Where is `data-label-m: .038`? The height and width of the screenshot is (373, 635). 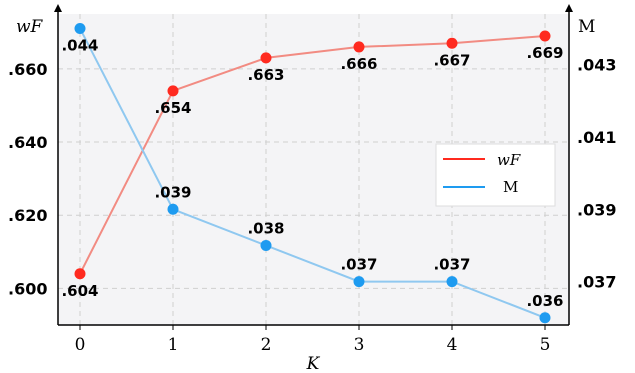 data-label-m: .038 is located at coordinates (265, 228).